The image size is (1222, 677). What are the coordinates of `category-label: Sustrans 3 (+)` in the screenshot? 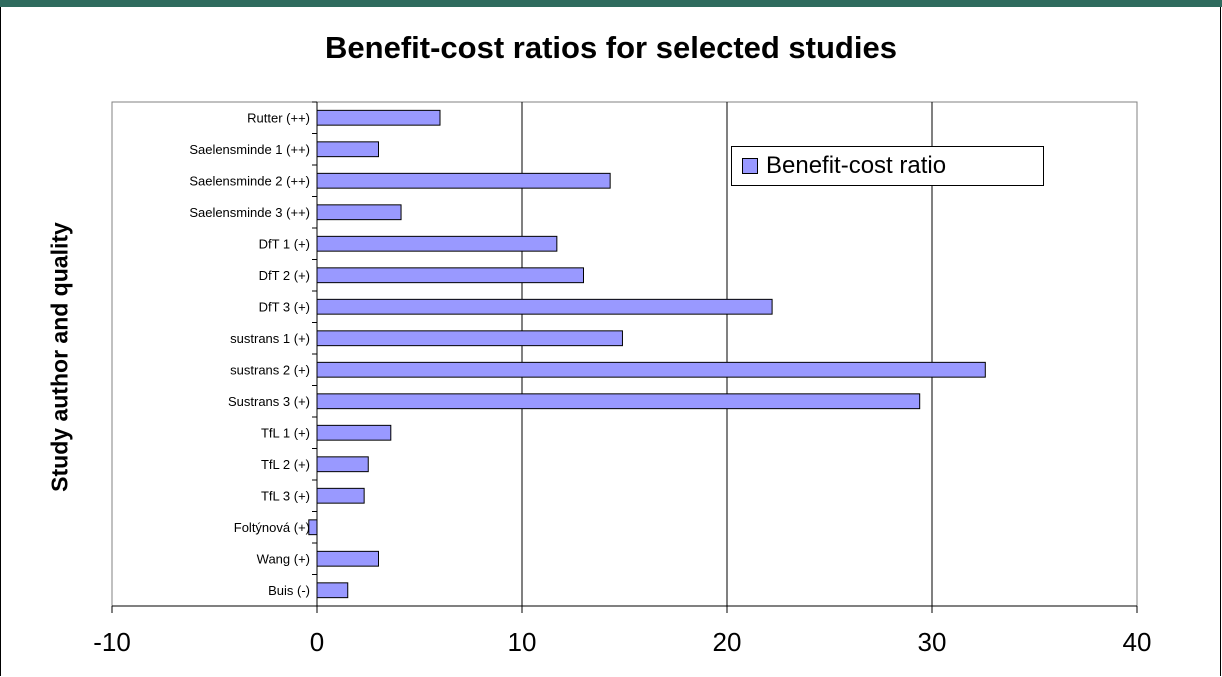 It's located at (269, 401).